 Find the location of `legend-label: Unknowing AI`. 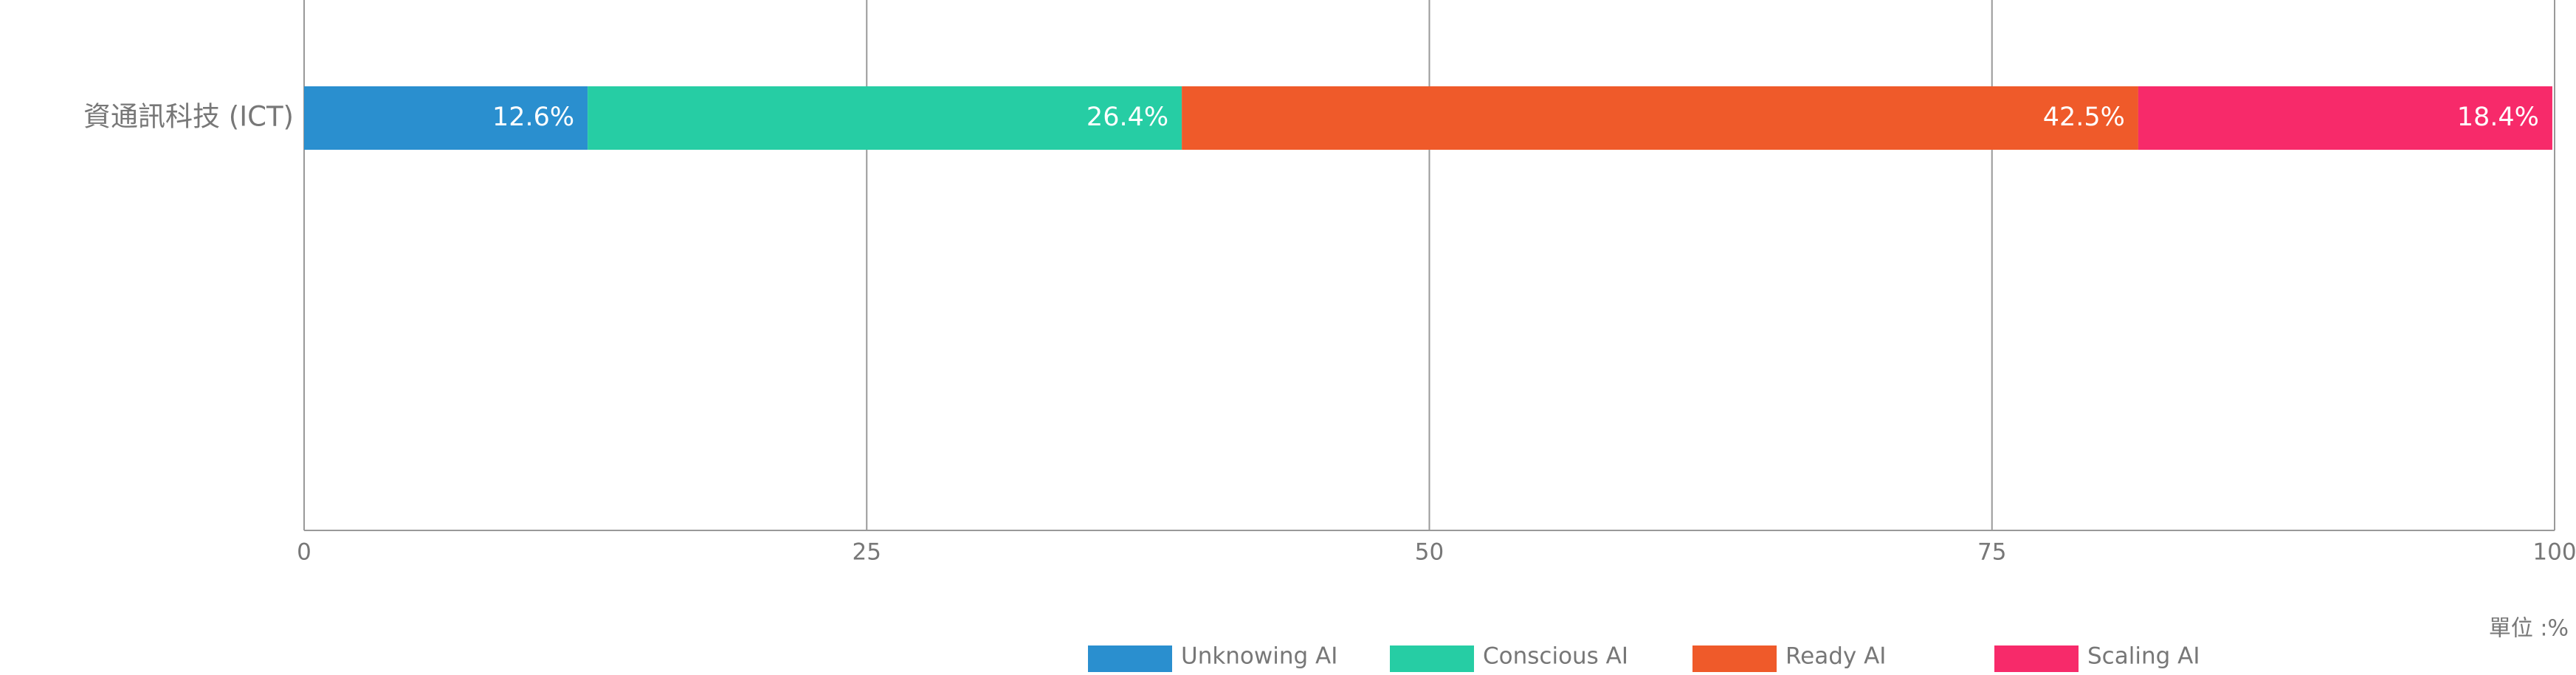

legend-label: Unknowing AI is located at coordinates (1259, 656).